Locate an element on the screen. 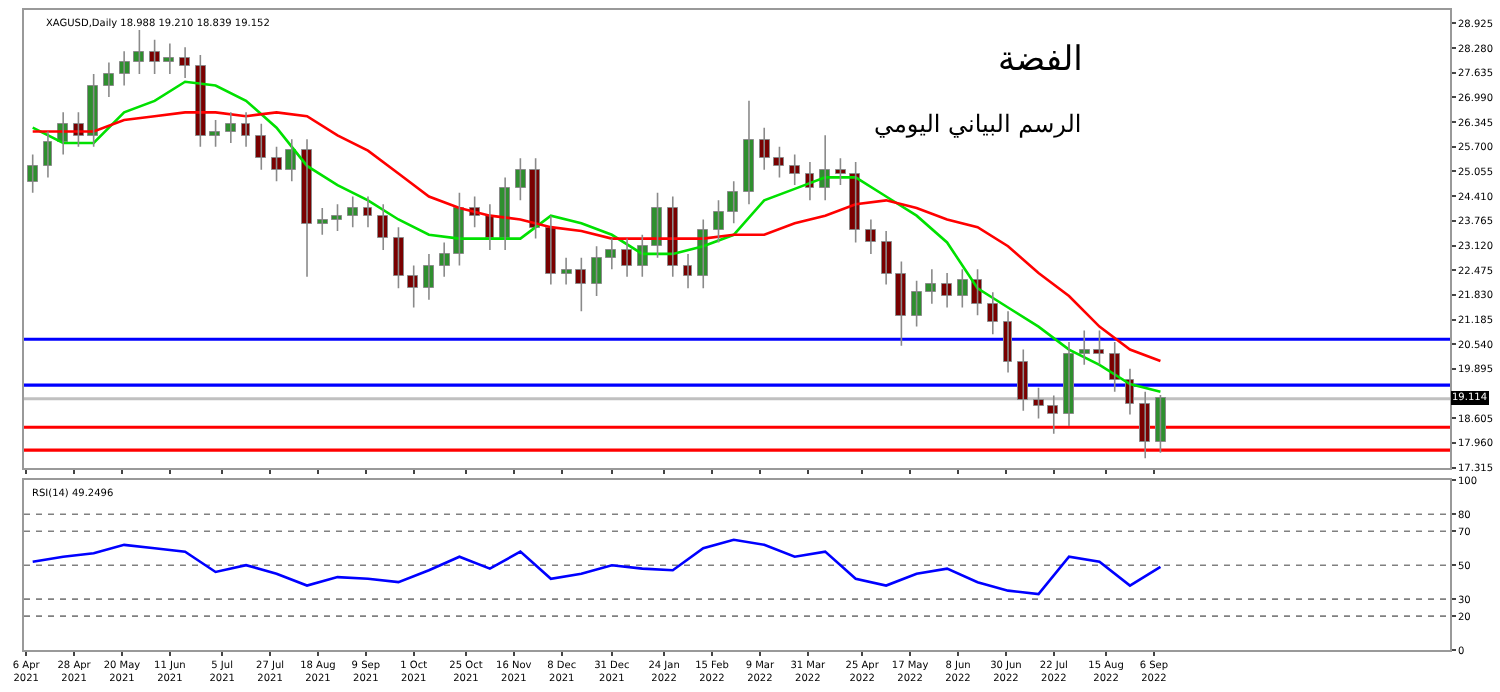  text: الفضة is located at coordinates (1040, 60).